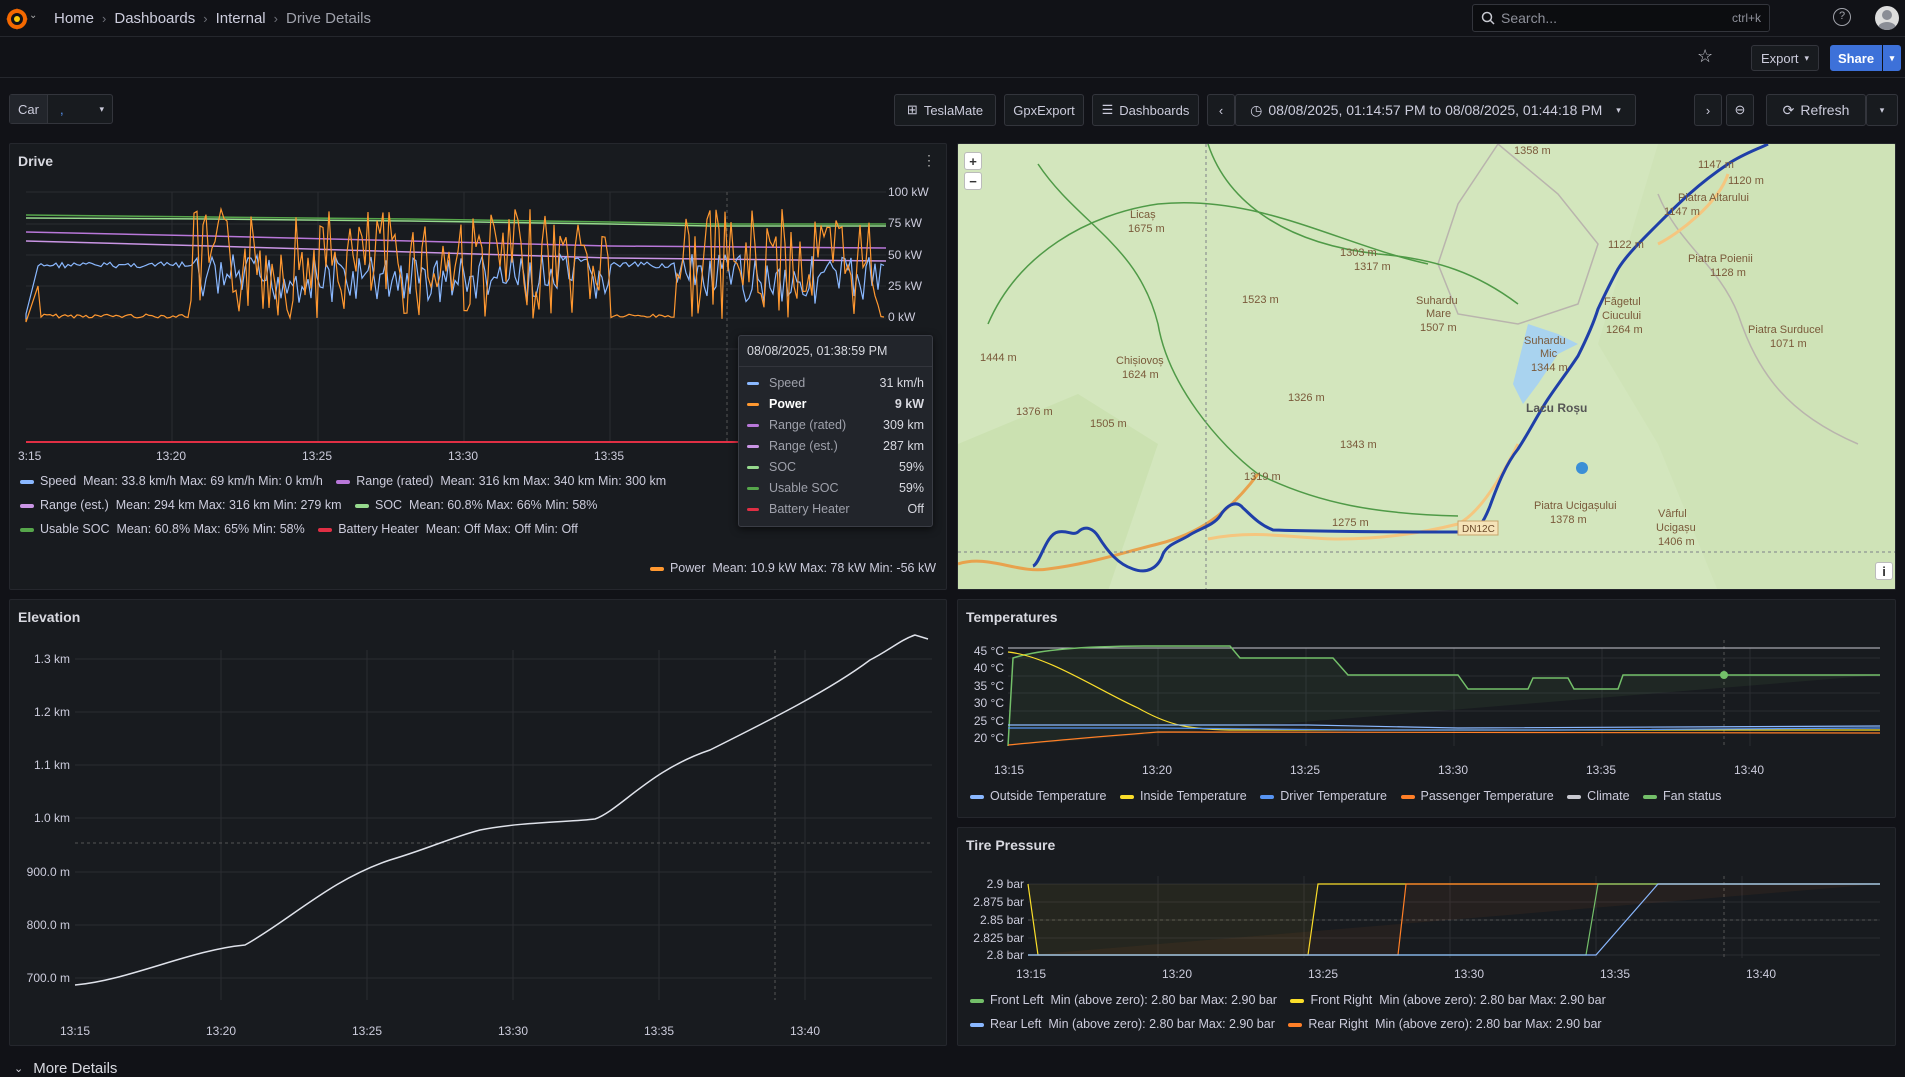 Image resolution: width=1905 pixels, height=1077 pixels. Describe the element at coordinates (162, 529) in the screenshot. I see `legend-item-usable-soc: Usable SOC Mean: 60.8% Max: 65% Min: 58%` at that location.